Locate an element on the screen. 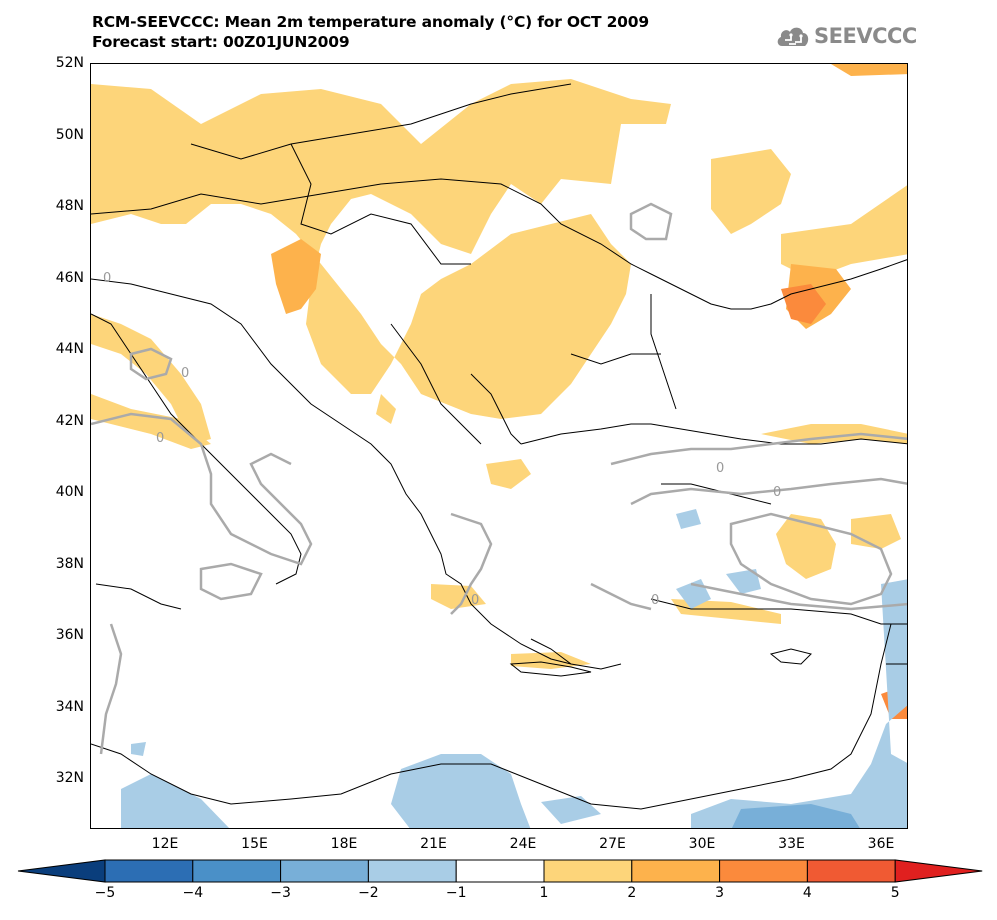 The width and height of the screenshot is (997, 920). lon-tick-label: 24E is located at coordinates (523, 844).